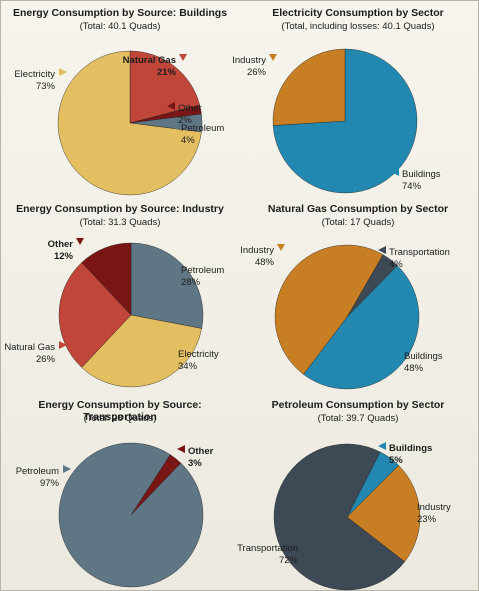 Image resolution: width=479 pixels, height=591 pixels. Describe the element at coordinates (358, 13) in the screenshot. I see `chart-title: Electricity Consumption by Sector` at that location.